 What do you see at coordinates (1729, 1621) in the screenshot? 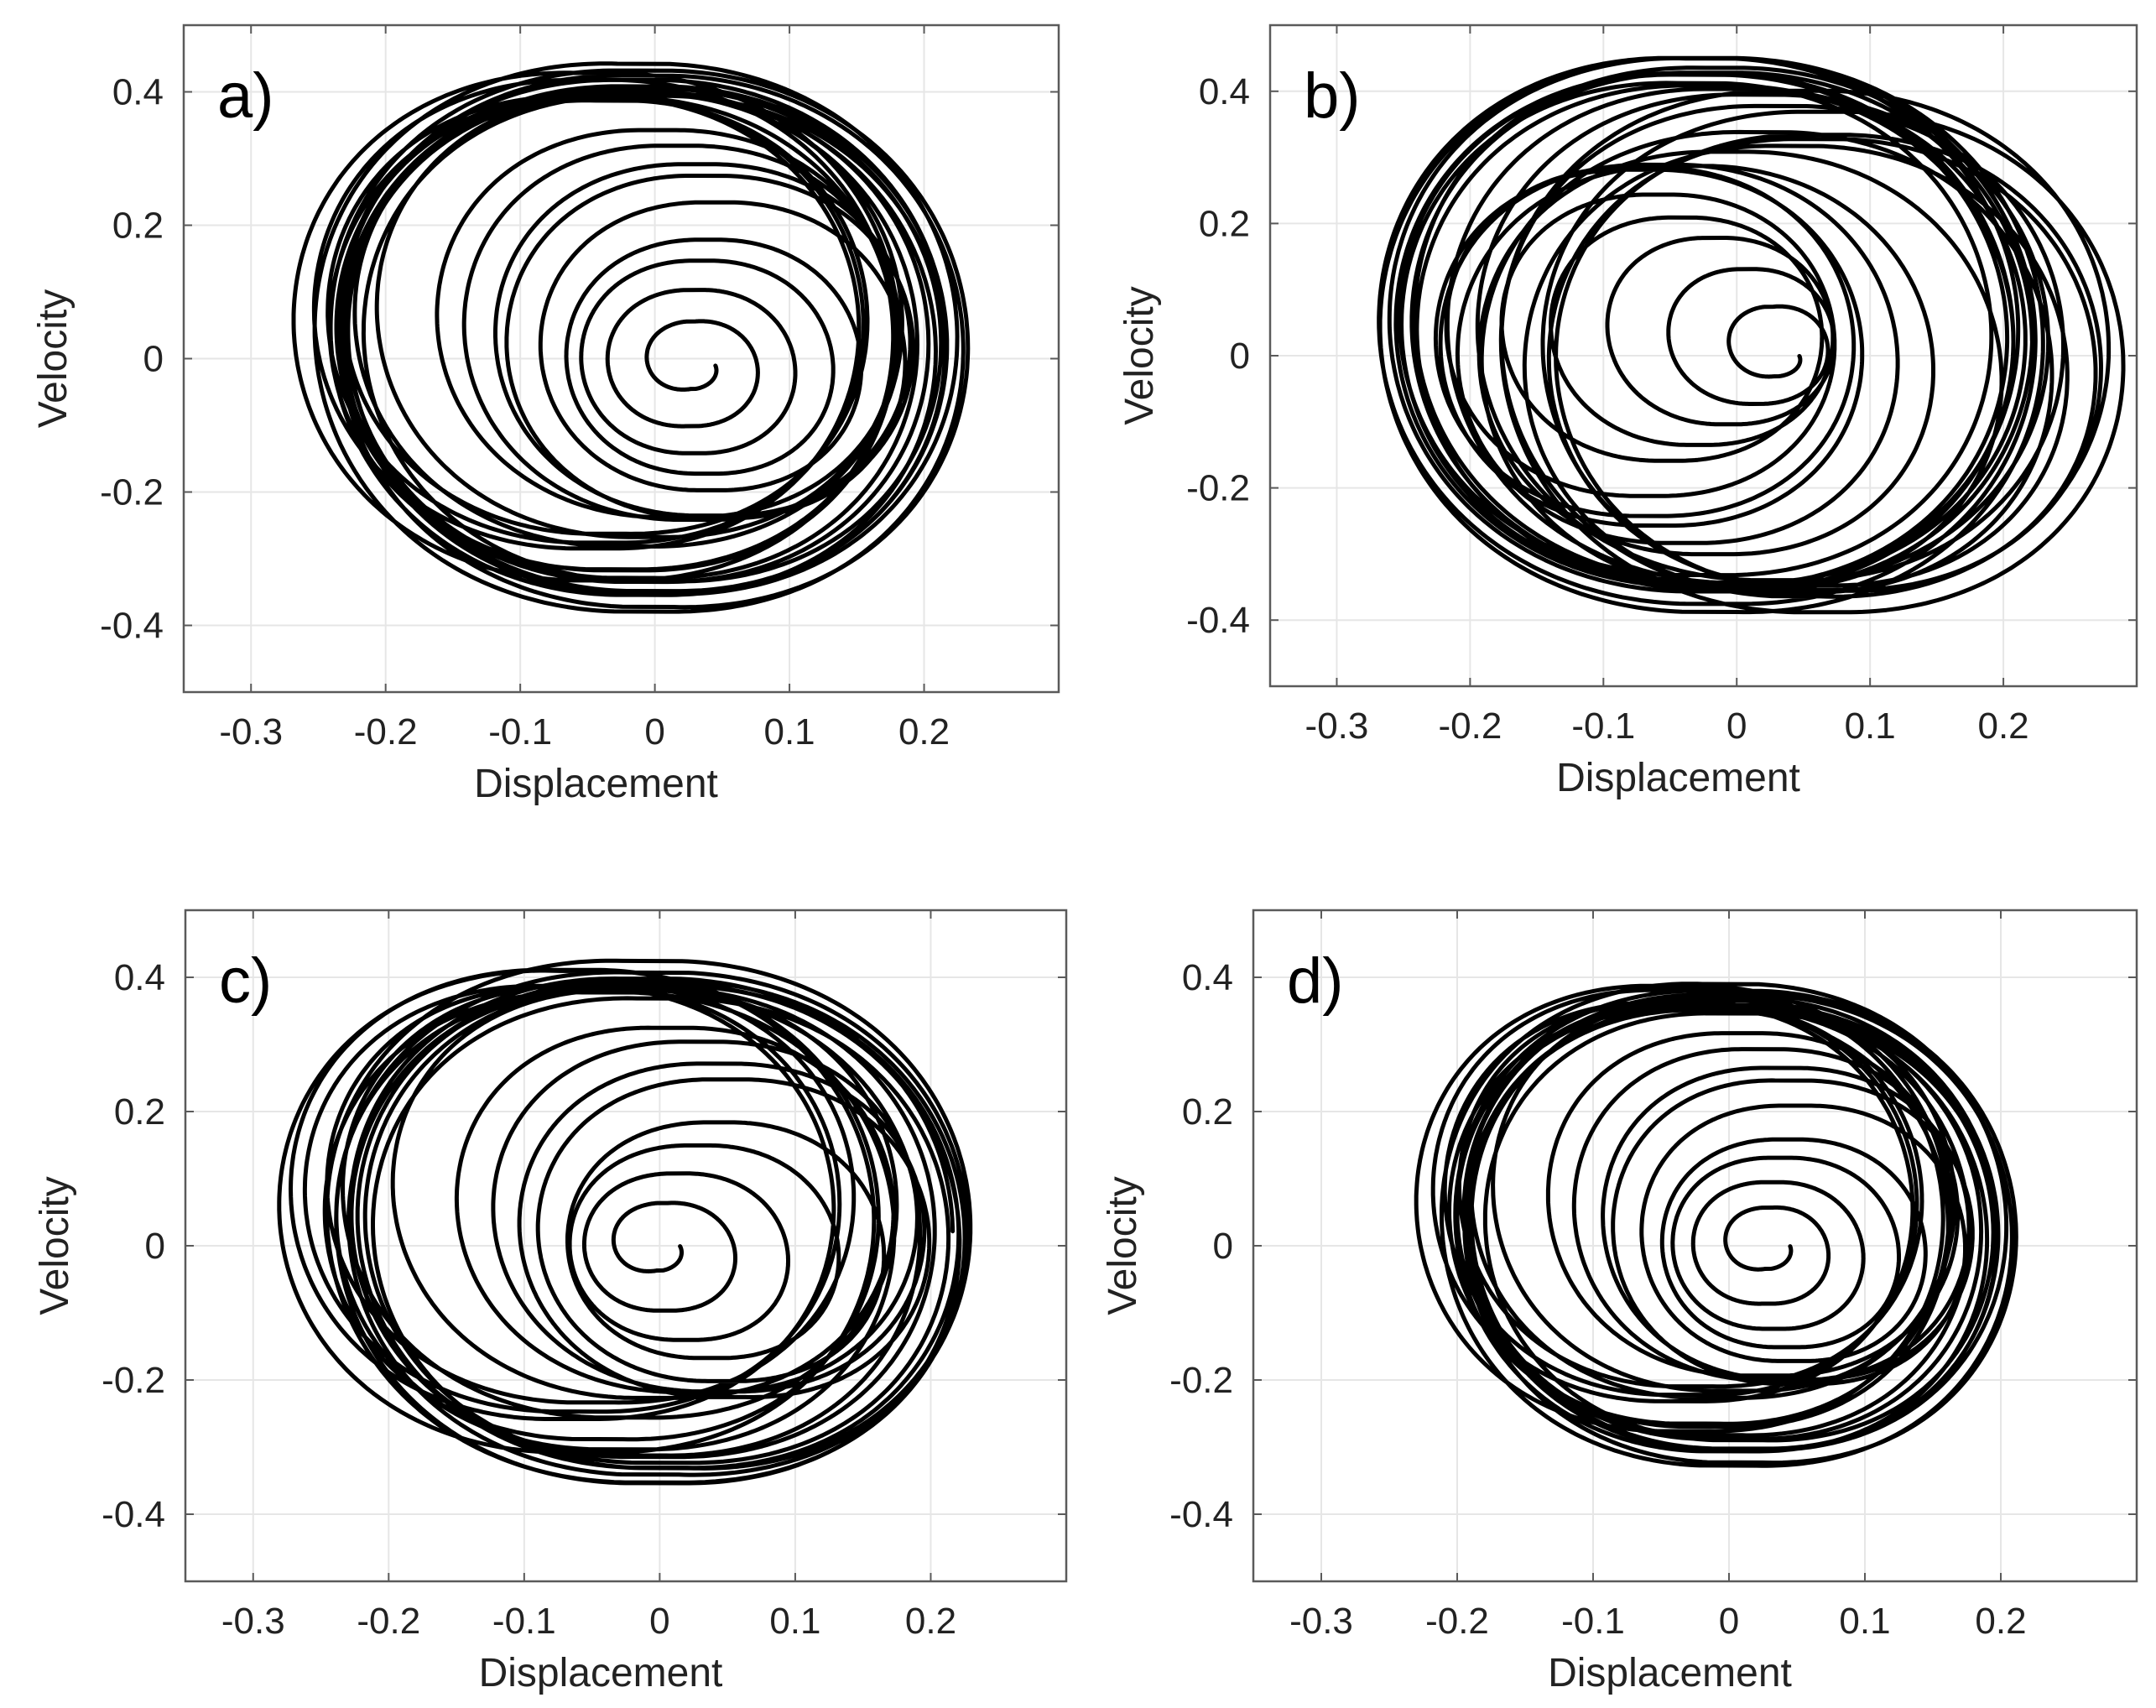
I see `panel-d-x-tick-label-3: 0` at bounding box center [1729, 1621].